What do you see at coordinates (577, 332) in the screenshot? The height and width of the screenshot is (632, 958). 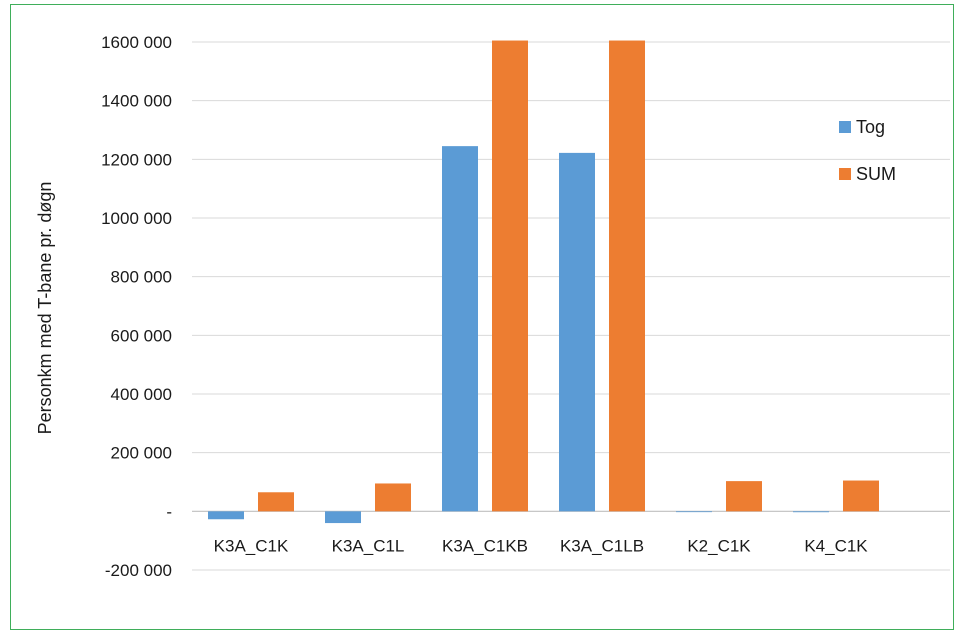 I see `bar-tog-k3a_c1lb` at bounding box center [577, 332].